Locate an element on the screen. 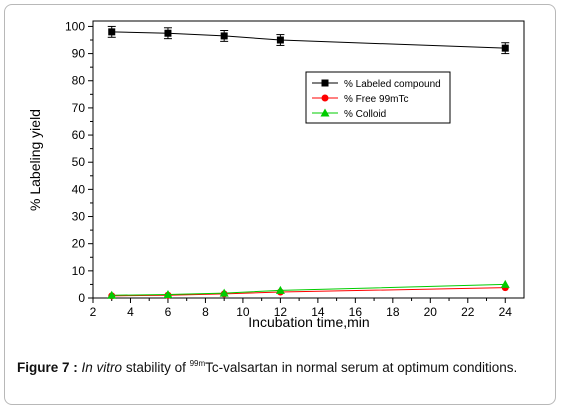 This screenshot has width=562, height=411. x-tick-label: 4 is located at coordinates (130, 312).